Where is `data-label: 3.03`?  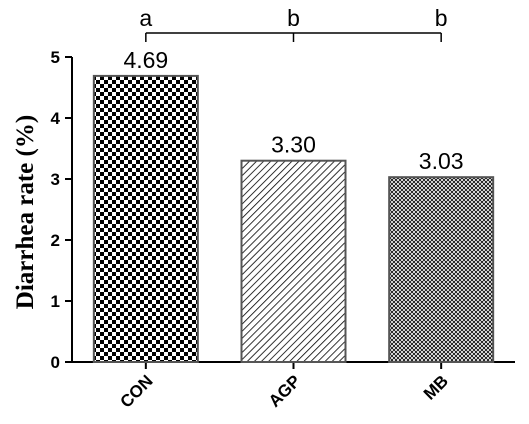 data-label: 3.03 is located at coordinates (441, 161).